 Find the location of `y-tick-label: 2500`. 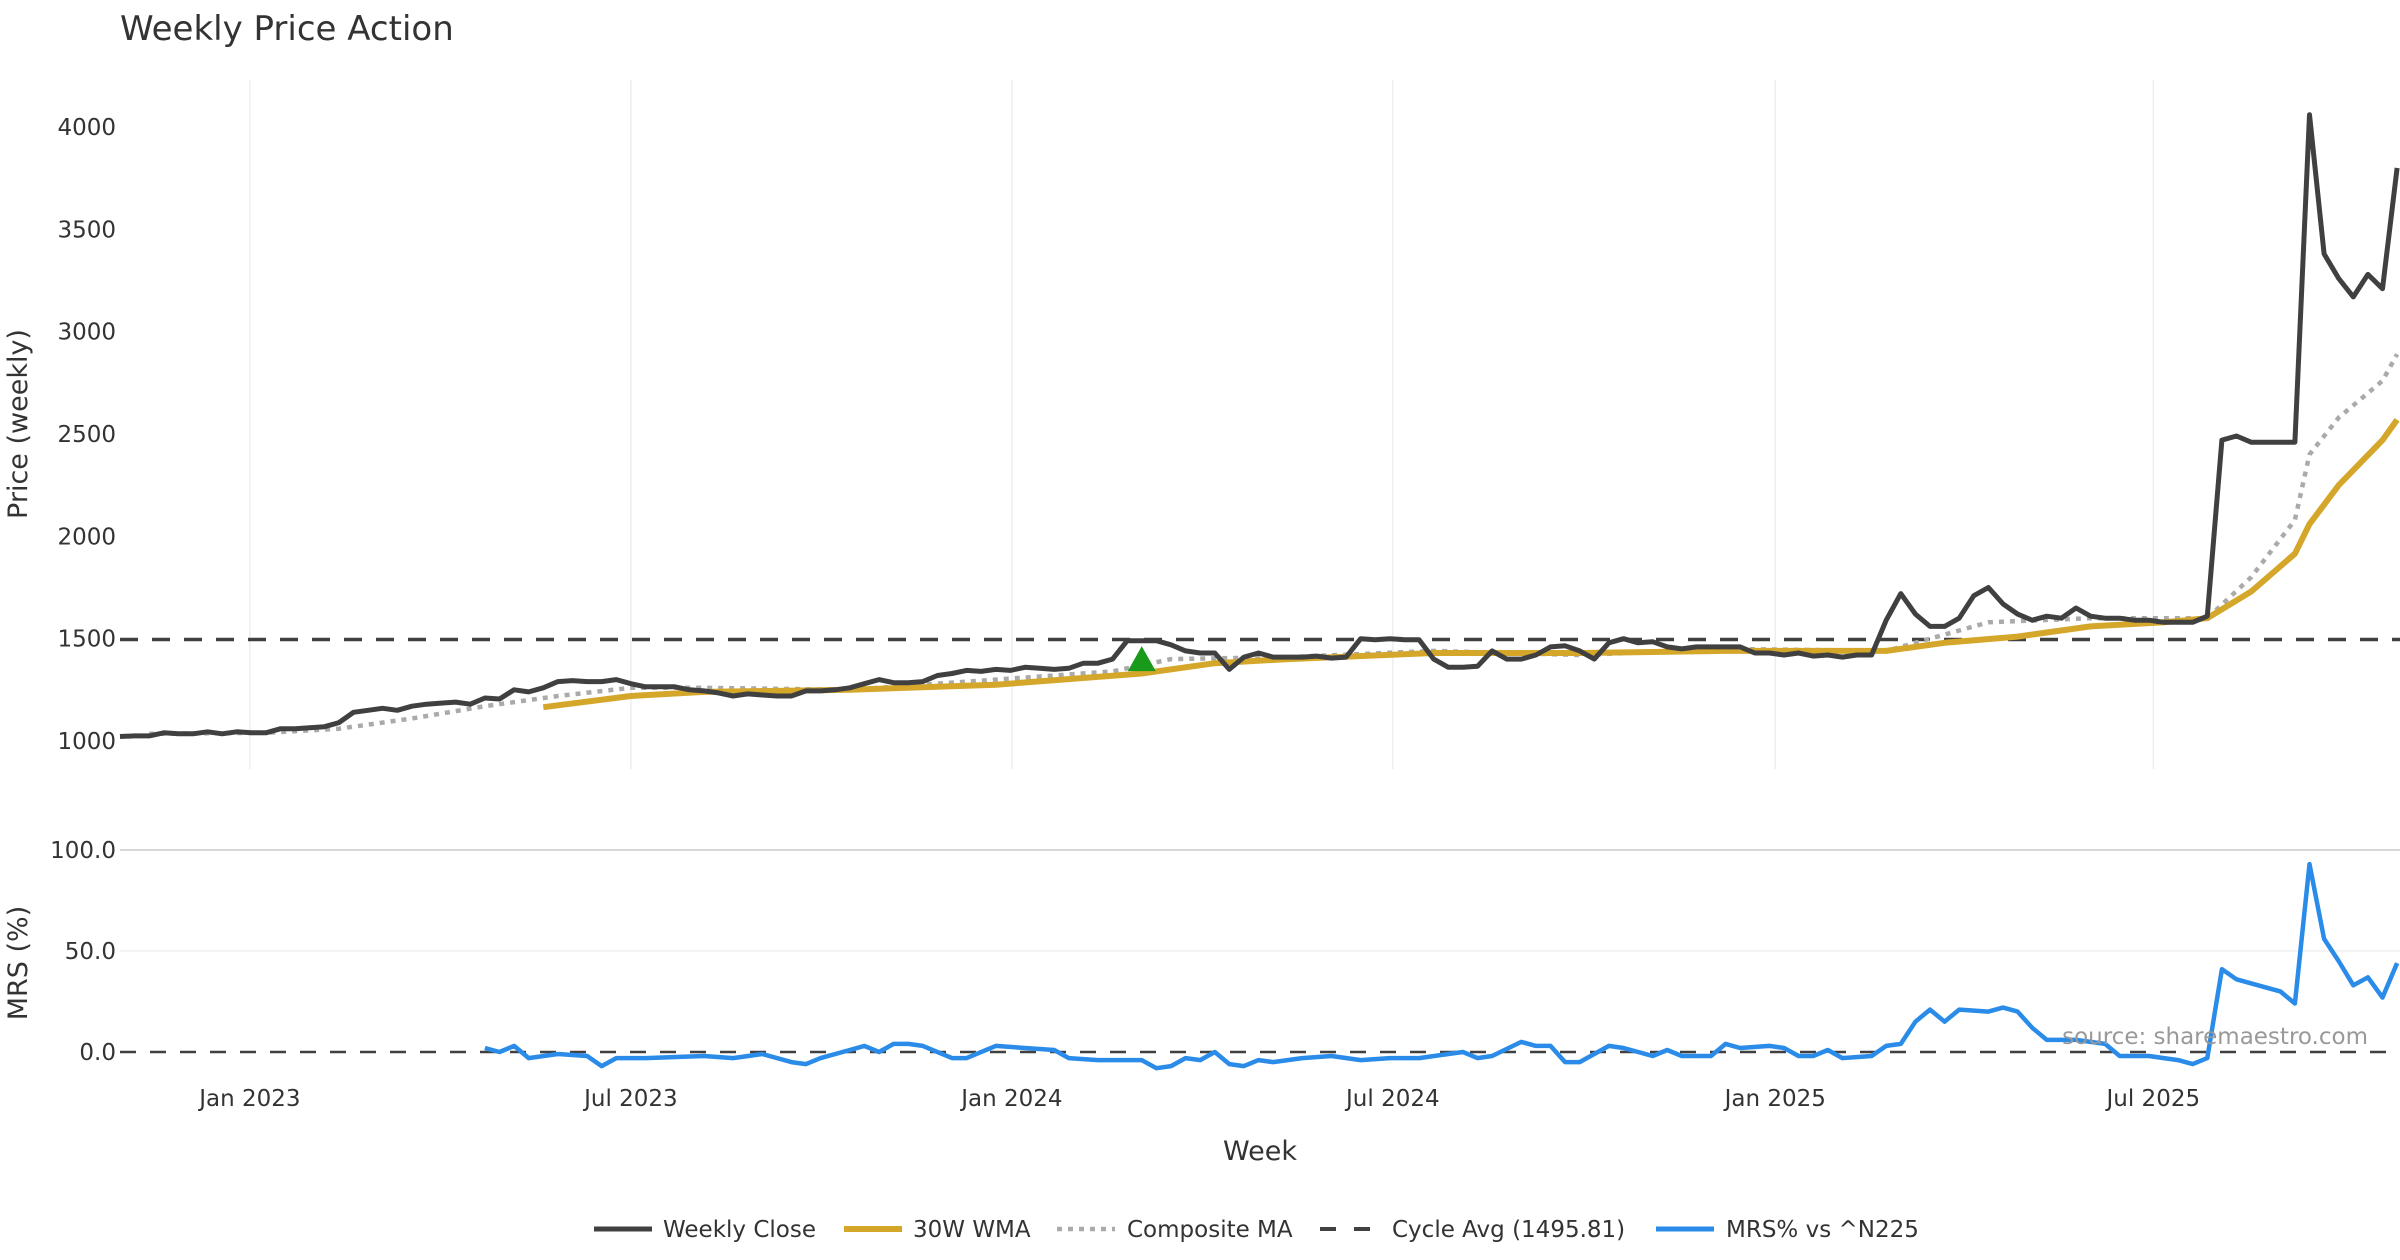

y-tick-label: 2500 is located at coordinates (86, 435).